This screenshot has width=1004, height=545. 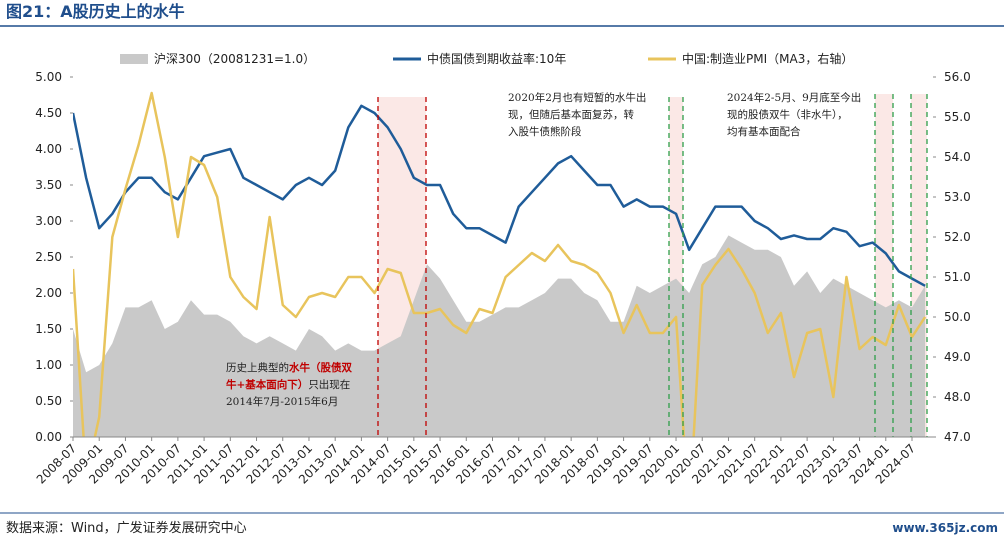 I want to click on annotation-segment: 2014年7月-2015年6月, so click(x=282, y=401).